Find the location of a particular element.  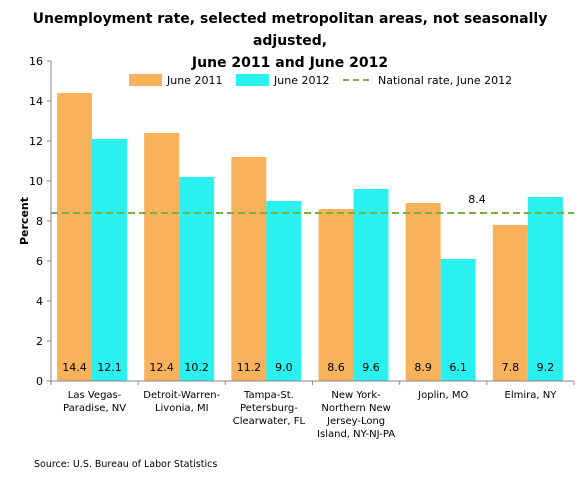

bar-data-label: 7.8 is located at coordinates (511, 367).